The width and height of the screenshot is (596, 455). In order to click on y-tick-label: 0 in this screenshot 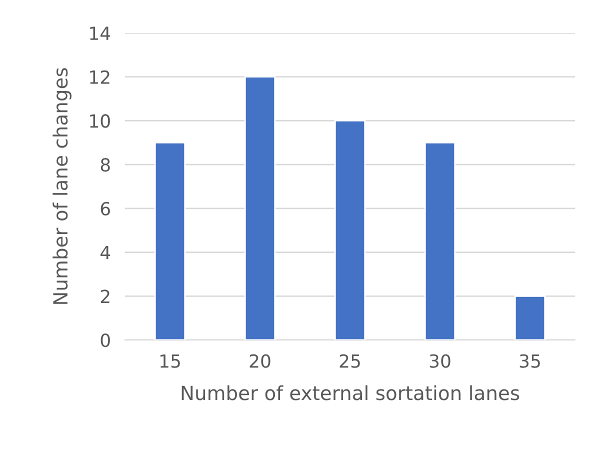, I will do `click(105, 340)`.